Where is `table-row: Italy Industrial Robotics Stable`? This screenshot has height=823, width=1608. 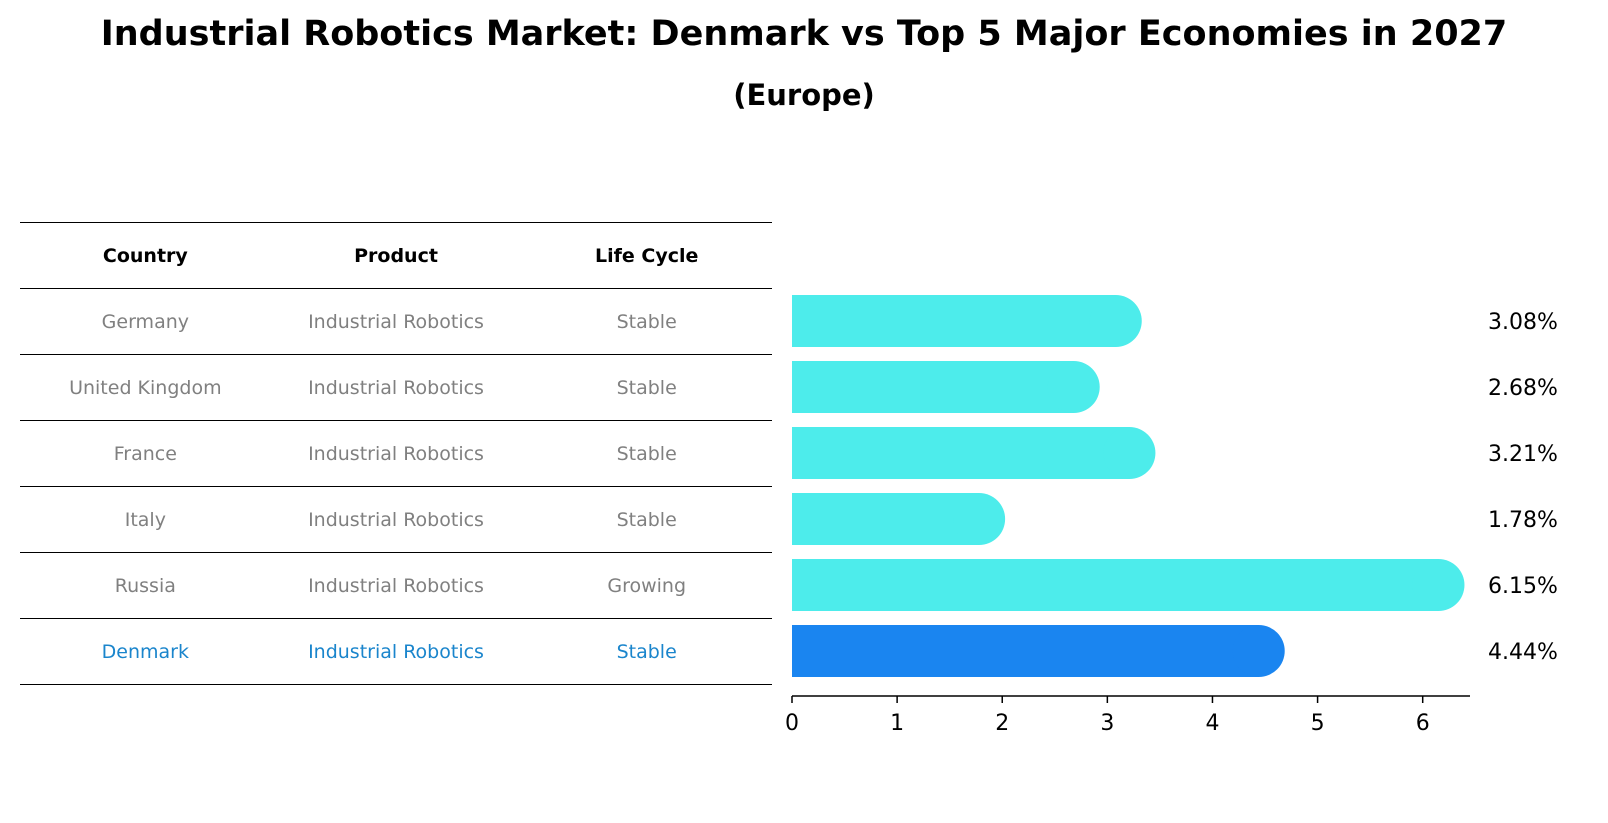 table-row: Italy Industrial Robotics Stable is located at coordinates (396, 519).